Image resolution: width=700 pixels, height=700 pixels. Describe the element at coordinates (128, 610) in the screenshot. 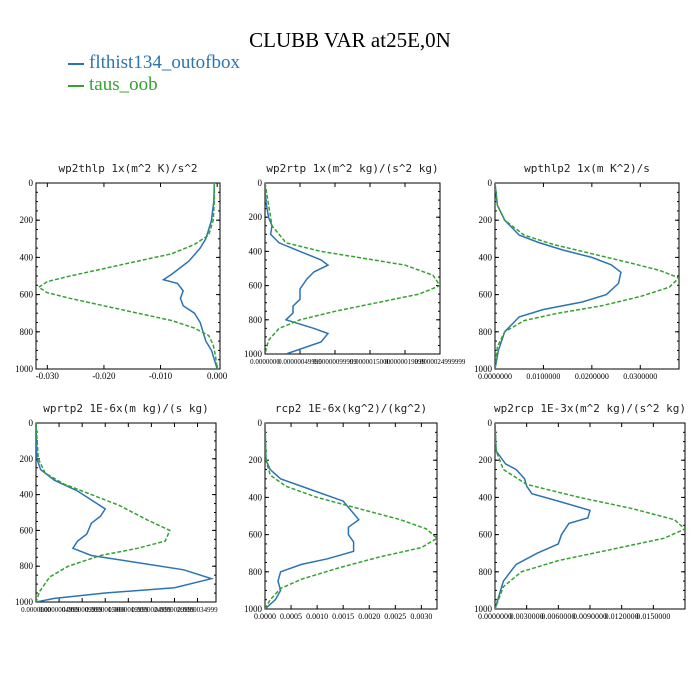

I see `x-tick-label: 0.0000019999` at that location.